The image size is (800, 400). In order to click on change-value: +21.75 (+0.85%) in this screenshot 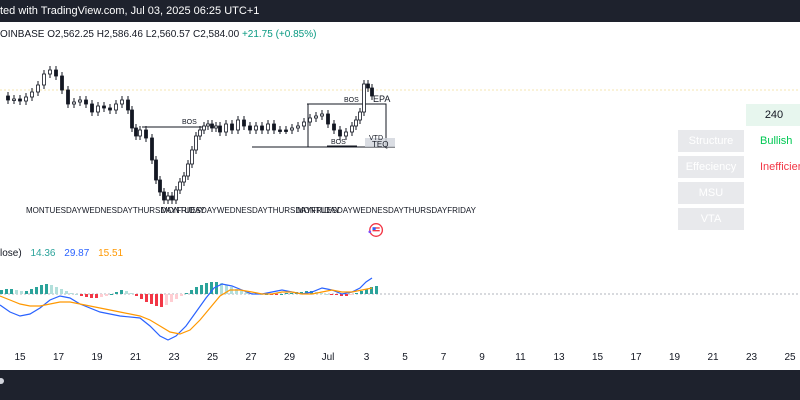, I will do `click(279, 34)`.